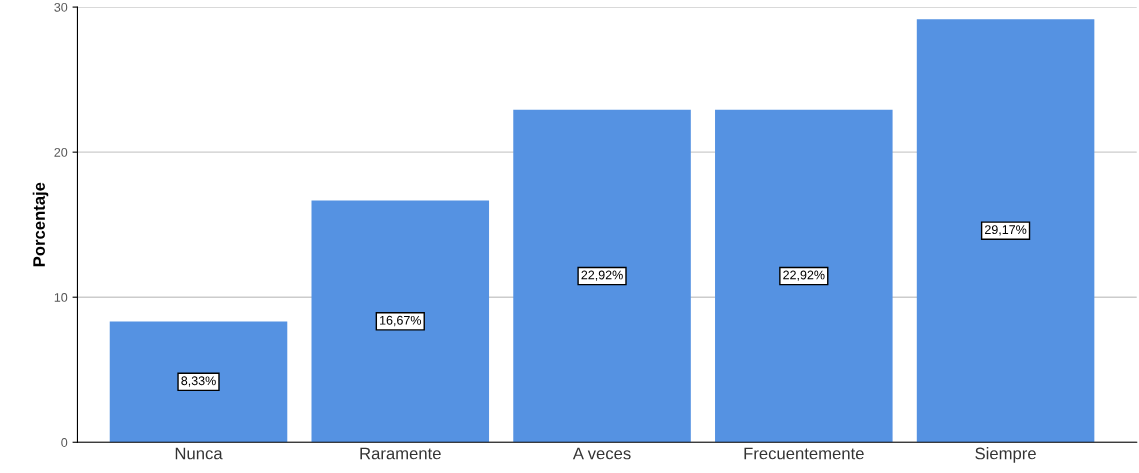 The image size is (1139, 473). What do you see at coordinates (61, 7) in the screenshot?
I see `y-tick-label: 30` at bounding box center [61, 7].